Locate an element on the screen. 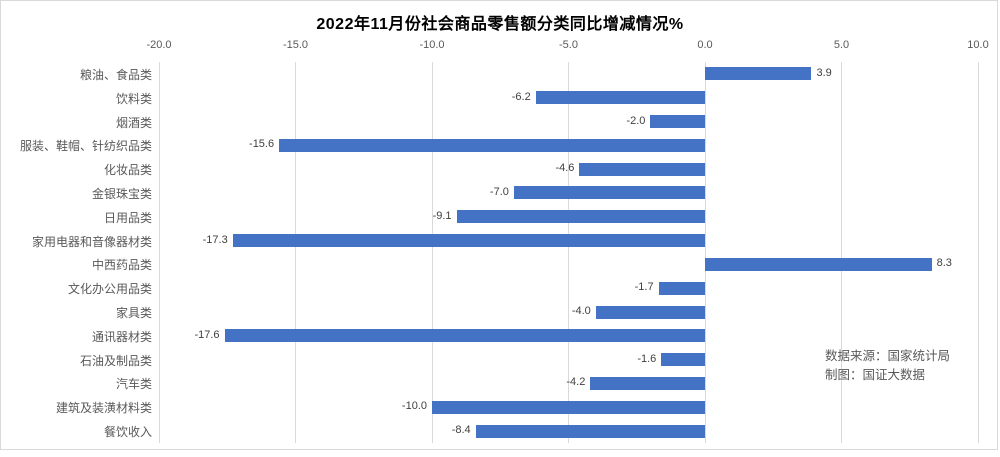 The height and width of the screenshot is (457, 1000). value-label: -17.6 is located at coordinates (207, 334).